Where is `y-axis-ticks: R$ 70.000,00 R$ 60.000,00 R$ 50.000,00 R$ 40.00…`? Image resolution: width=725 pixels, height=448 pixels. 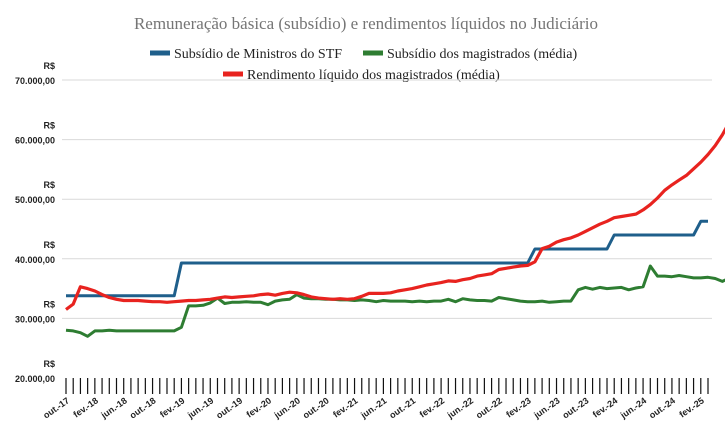
y-axis-ticks: R$ 70.000,00 R$ 60.000,00 R$ 50.000,00 R$ 40.00… is located at coordinates (35, 222).